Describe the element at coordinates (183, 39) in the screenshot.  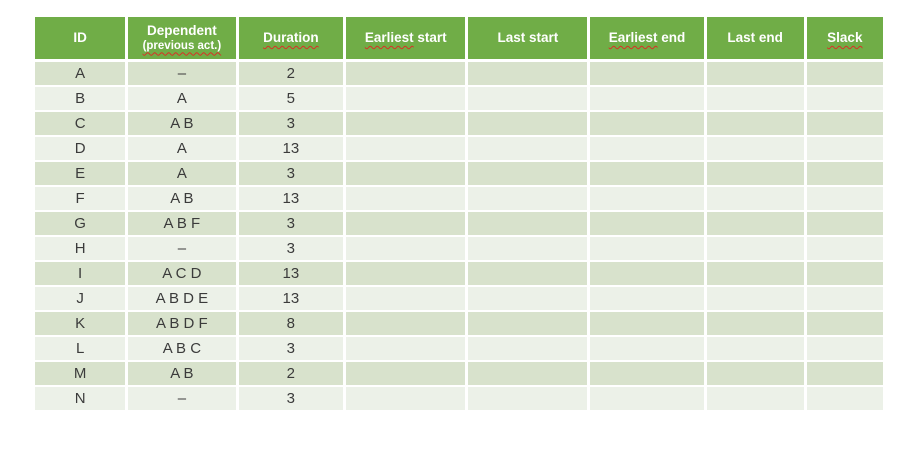
I see `column-header-dependent: Dependent (previous act.)` at that location.